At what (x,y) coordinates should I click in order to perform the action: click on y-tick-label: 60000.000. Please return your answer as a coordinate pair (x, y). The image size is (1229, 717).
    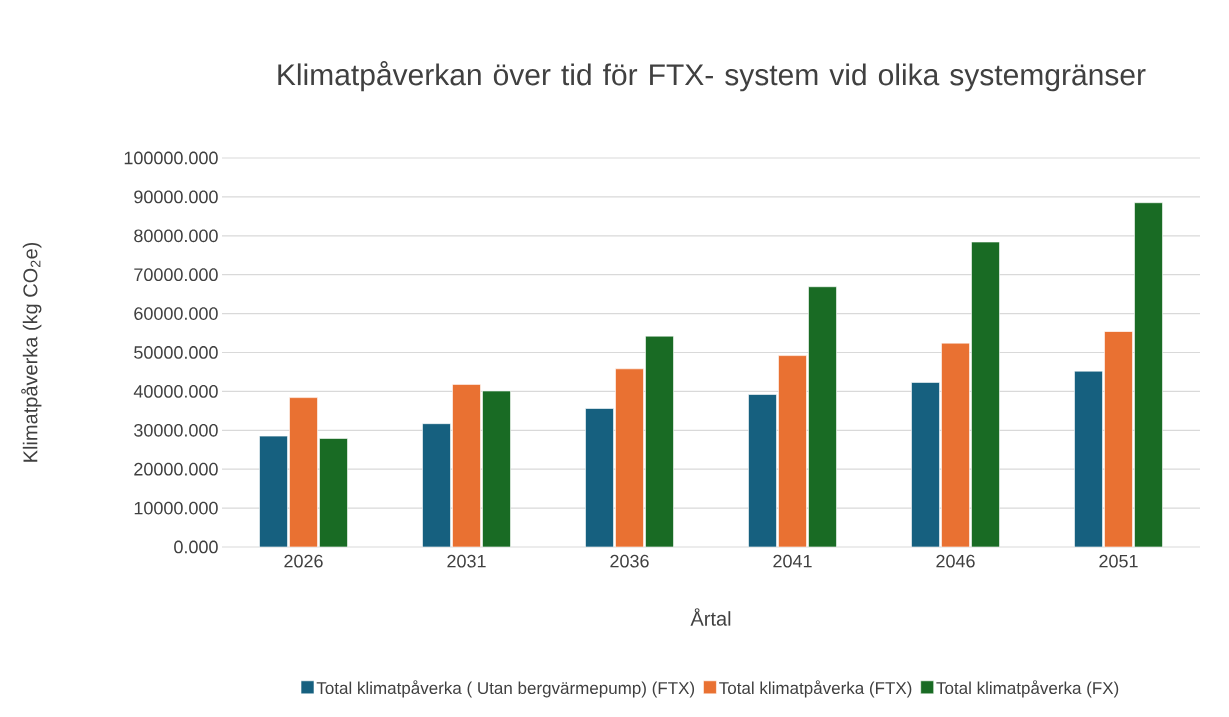
    Looking at the image, I should click on (176, 313).